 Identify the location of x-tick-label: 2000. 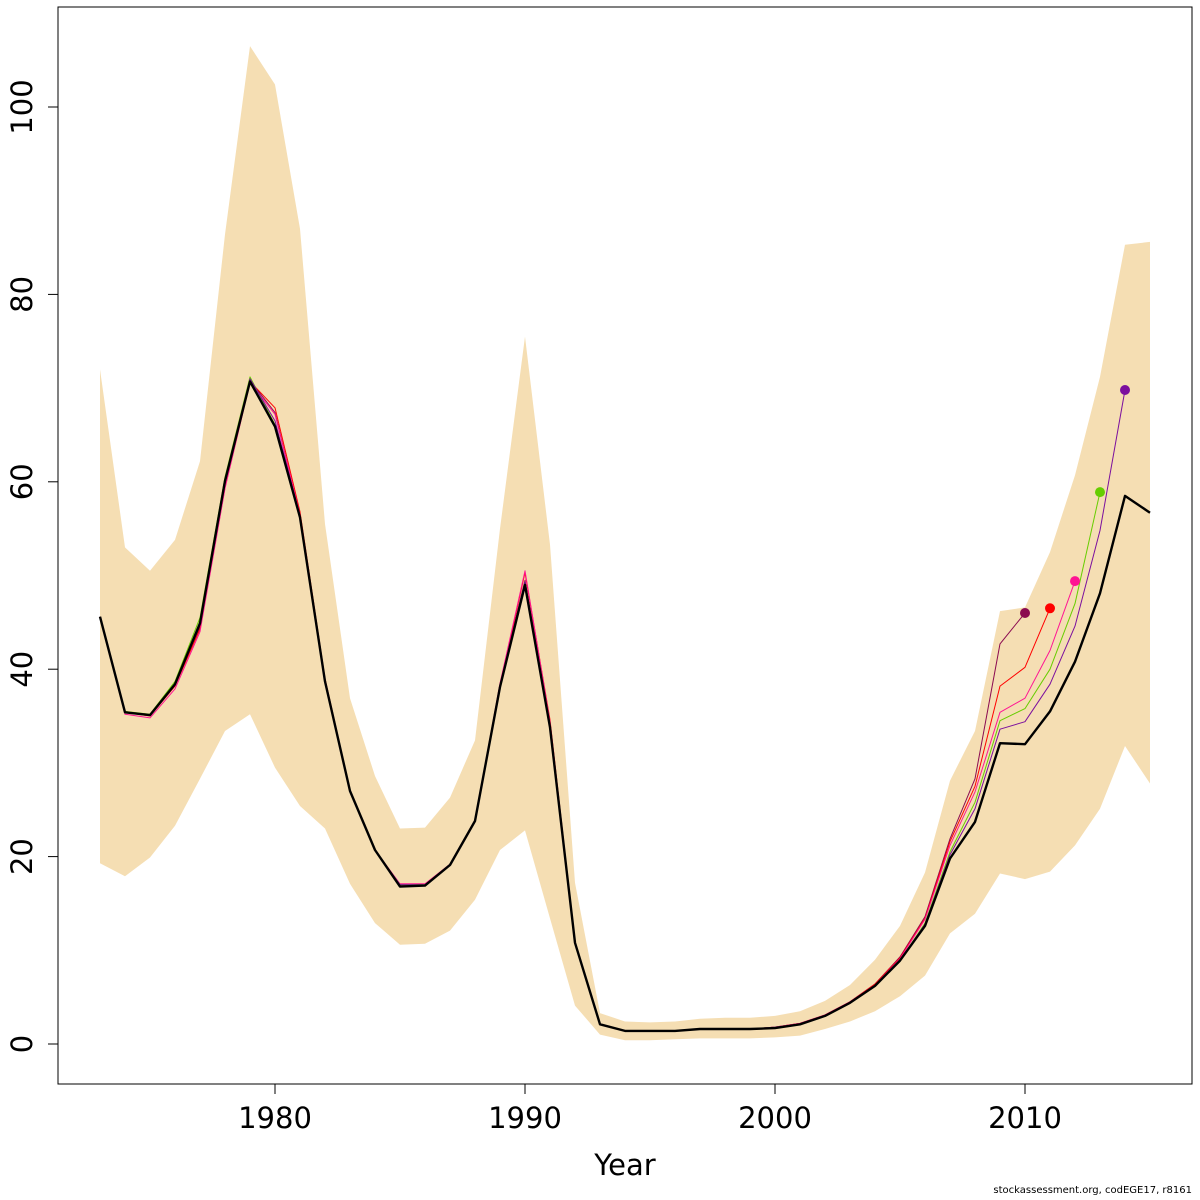
(775, 1118).